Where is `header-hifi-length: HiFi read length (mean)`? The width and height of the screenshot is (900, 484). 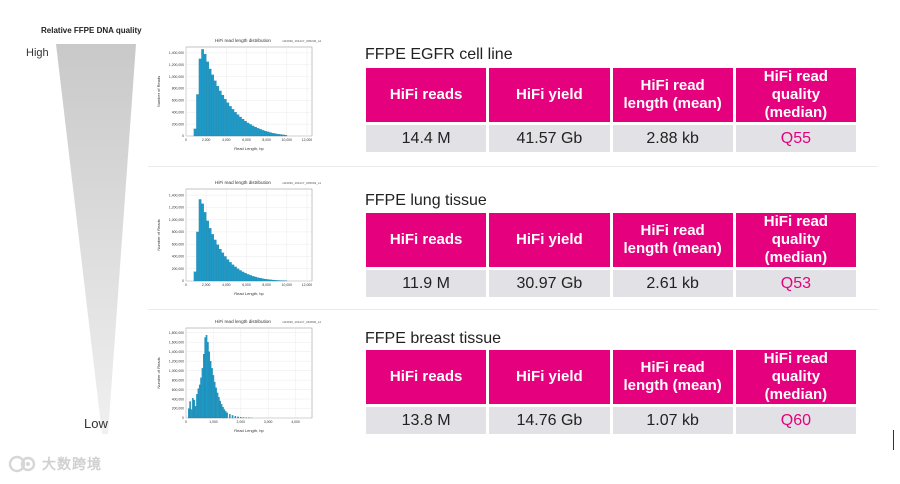
header-hifi-length: HiFi read length (mean) is located at coordinates (672, 240).